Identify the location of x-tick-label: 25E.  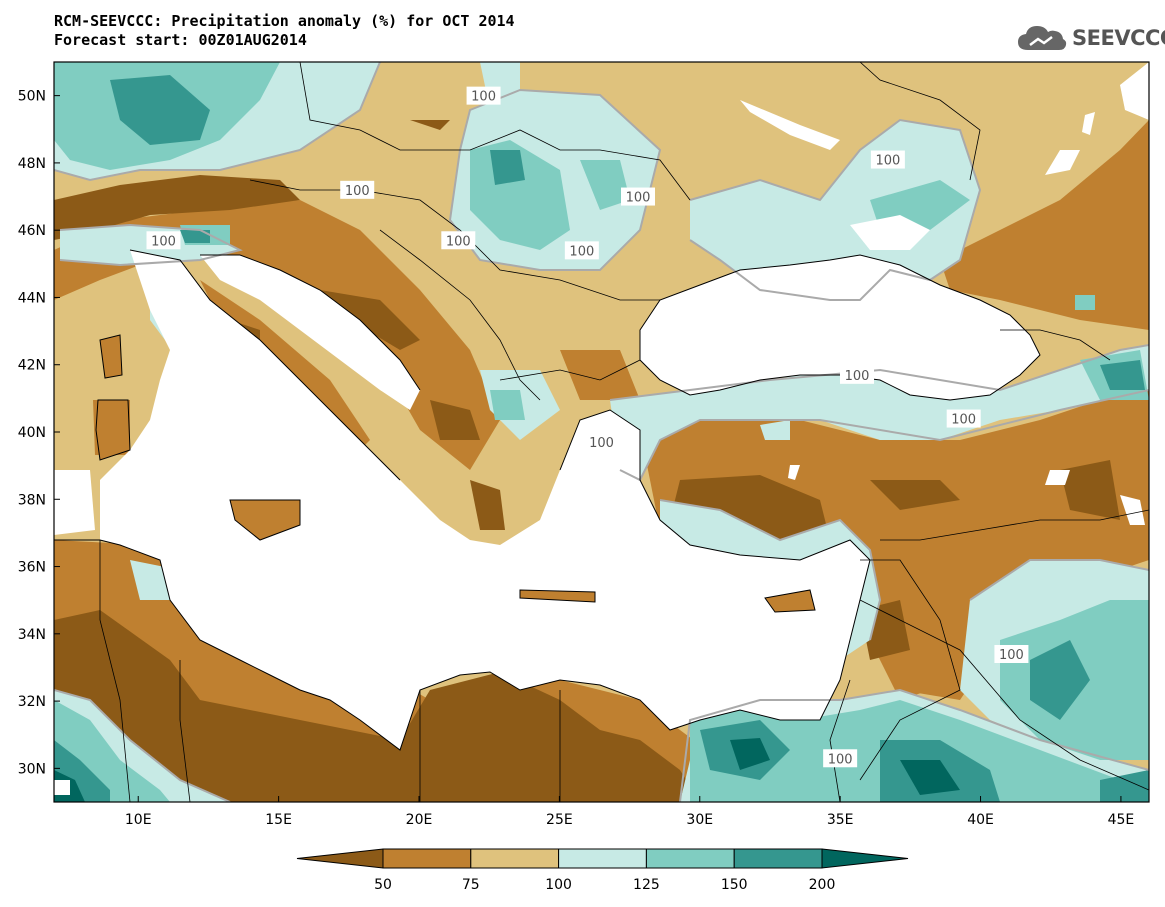
(559, 820).